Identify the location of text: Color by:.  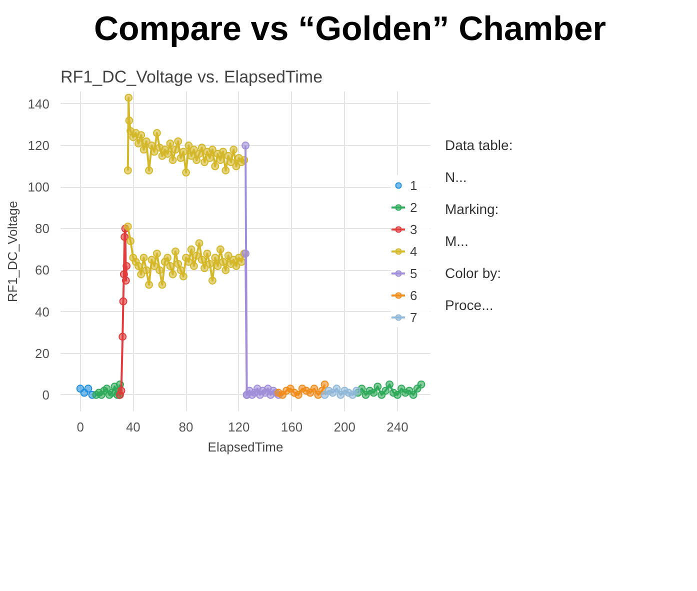
(473, 273).